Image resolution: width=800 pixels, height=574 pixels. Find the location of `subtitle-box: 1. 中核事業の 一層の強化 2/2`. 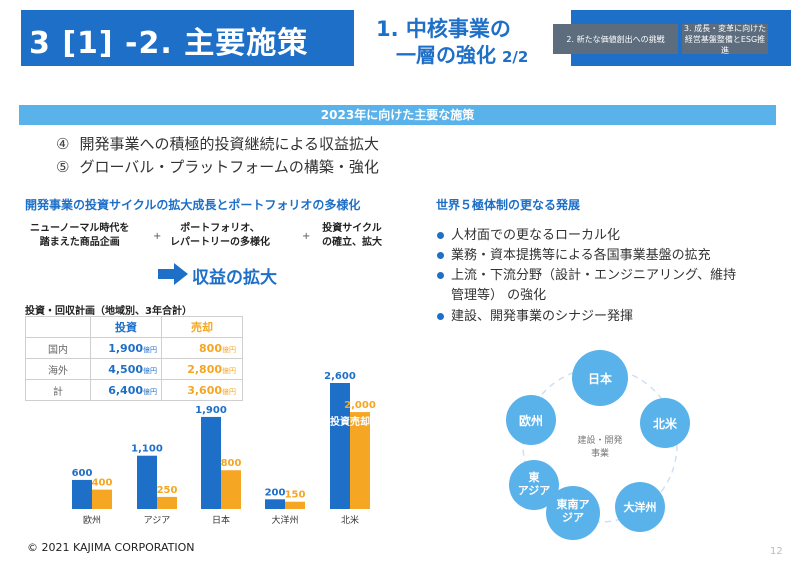

subtitle-box: 1. 中核事業の 一層の強化 2/2 is located at coordinates (462, 39).